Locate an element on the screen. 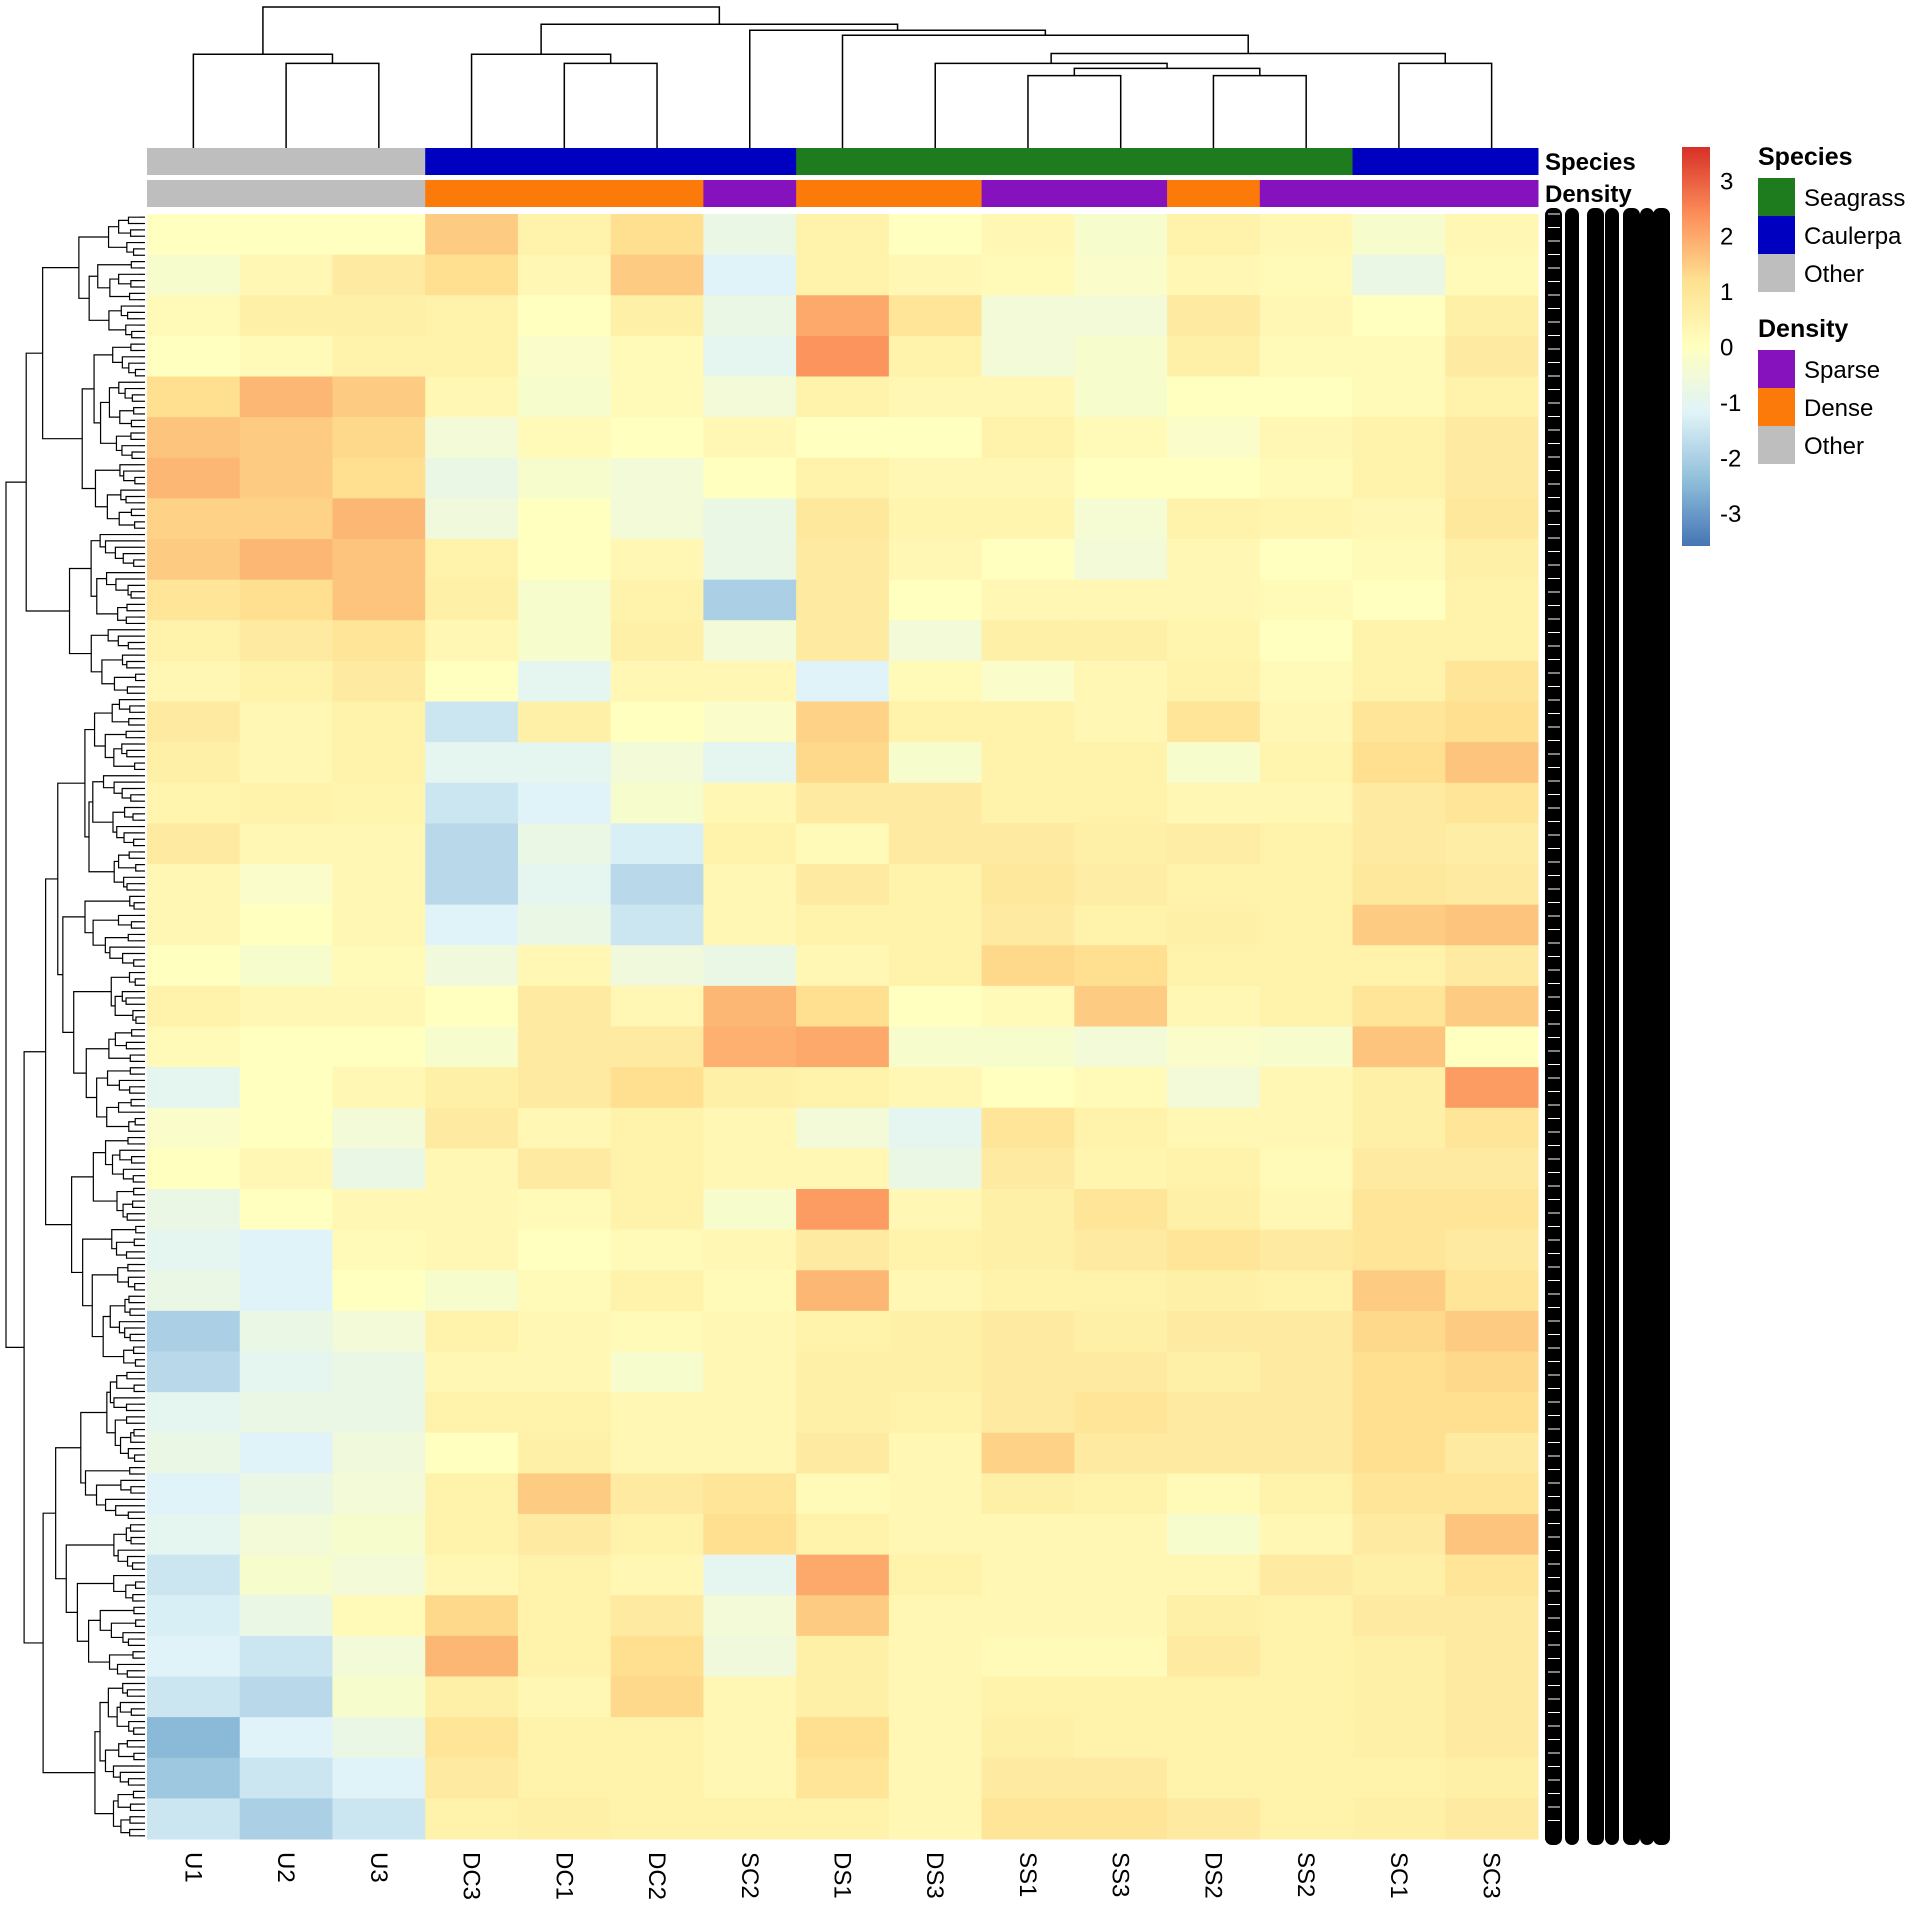  color-scale-tick: -1 is located at coordinates (1730, 403).